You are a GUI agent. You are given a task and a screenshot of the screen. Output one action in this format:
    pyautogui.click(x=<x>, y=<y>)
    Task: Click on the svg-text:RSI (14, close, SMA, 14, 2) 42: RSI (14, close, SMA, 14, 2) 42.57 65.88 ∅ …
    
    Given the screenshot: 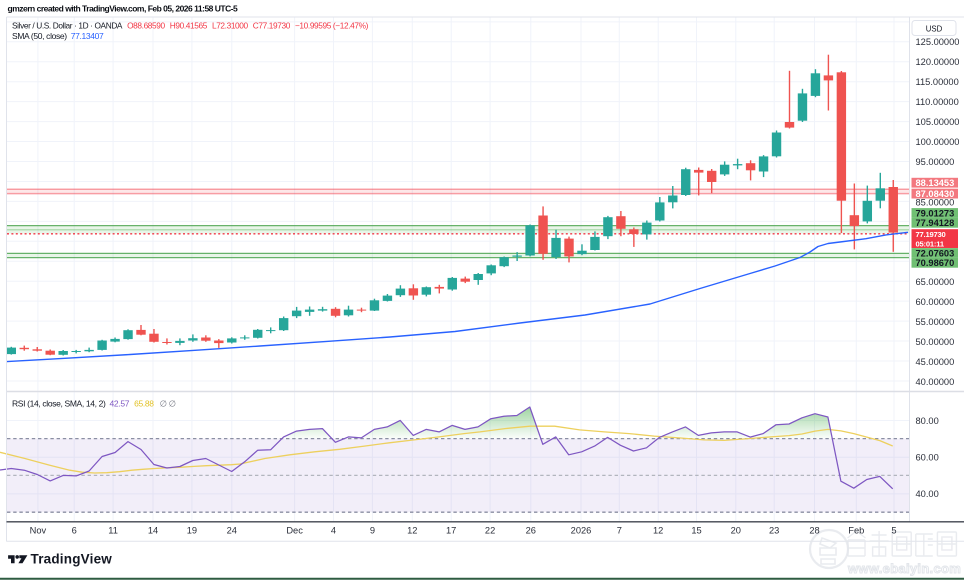 What is the action you would take?
    pyautogui.click(x=94, y=404)
    